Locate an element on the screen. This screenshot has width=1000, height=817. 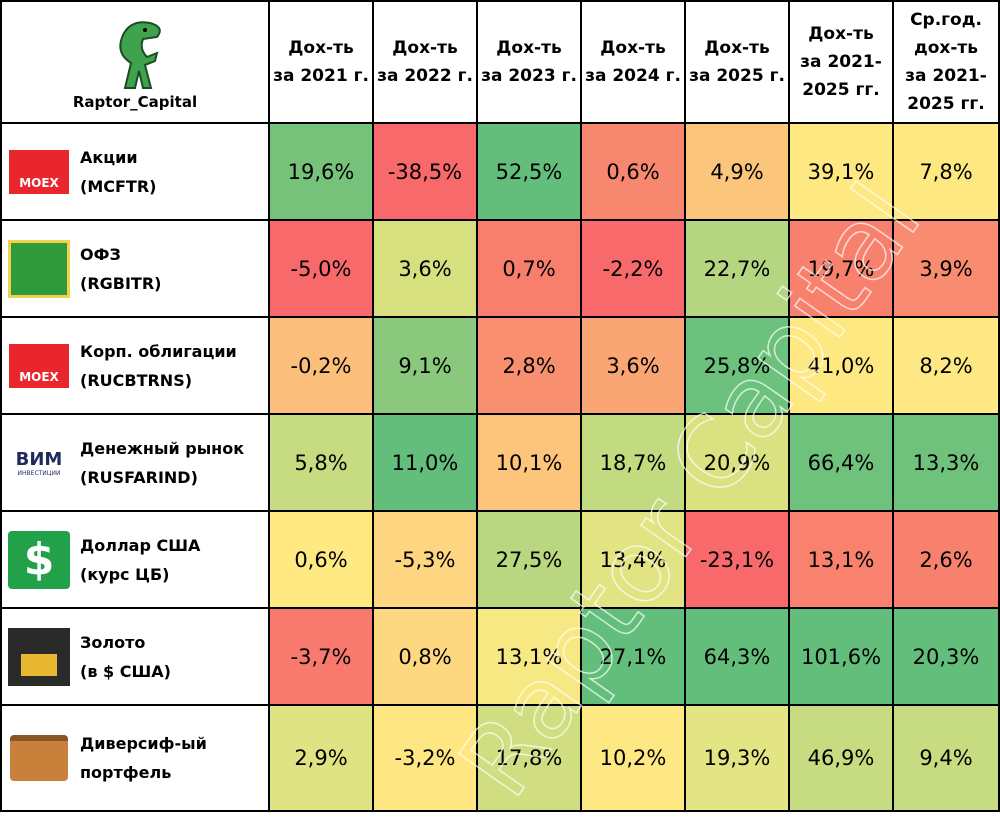
column-header: Дох-ть за 2024 г. is located at coordinates (634, 63).